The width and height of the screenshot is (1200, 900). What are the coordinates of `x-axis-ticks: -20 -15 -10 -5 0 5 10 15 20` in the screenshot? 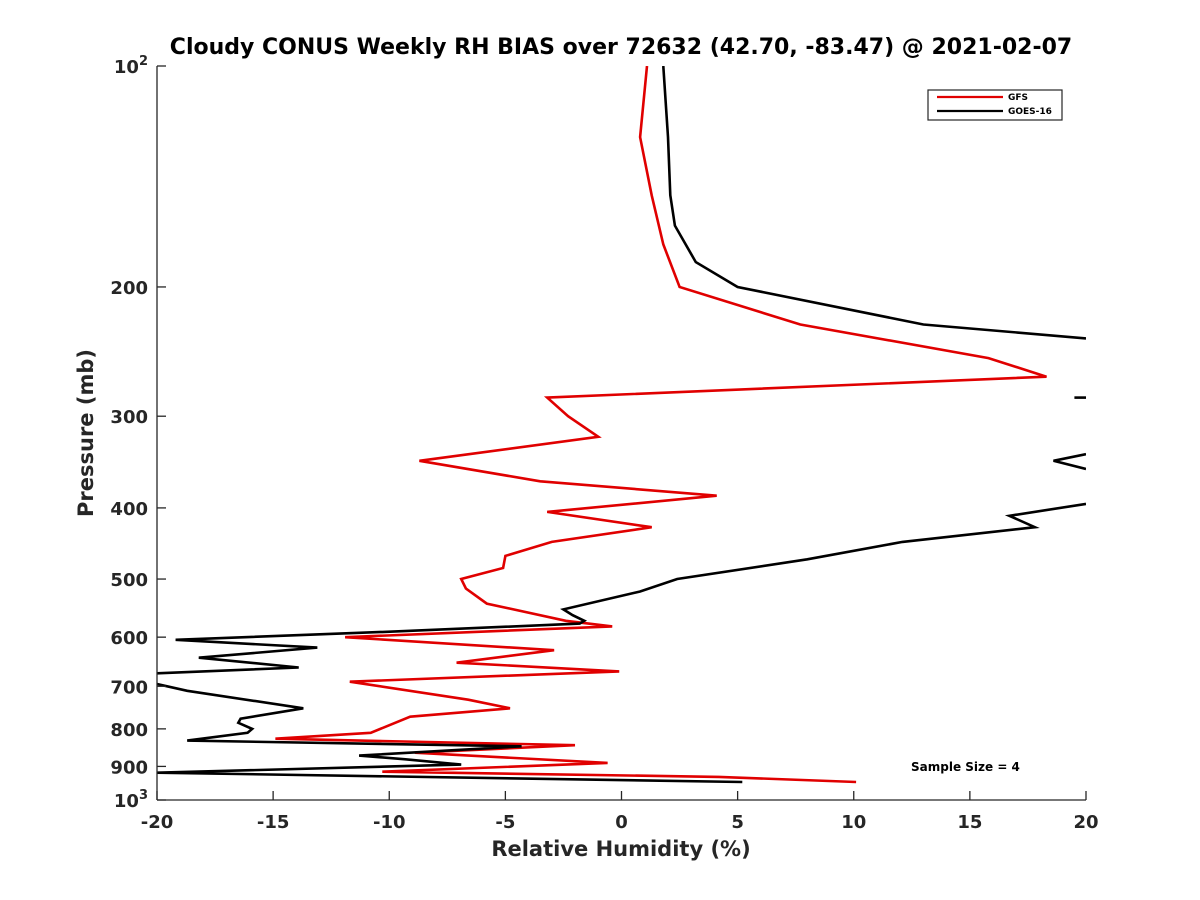 It's located at (620, 812).